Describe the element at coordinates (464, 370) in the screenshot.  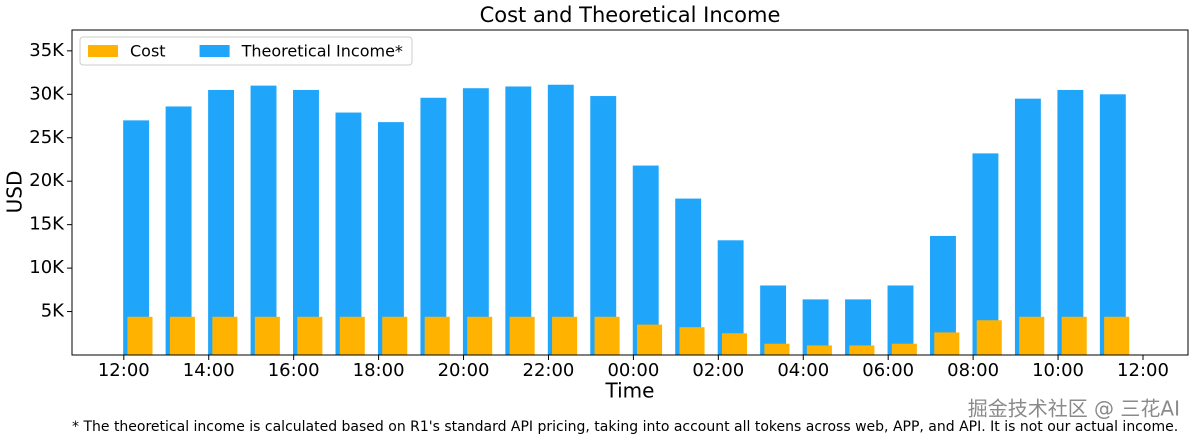
I see `x-tick-label: 20:00` at that location.